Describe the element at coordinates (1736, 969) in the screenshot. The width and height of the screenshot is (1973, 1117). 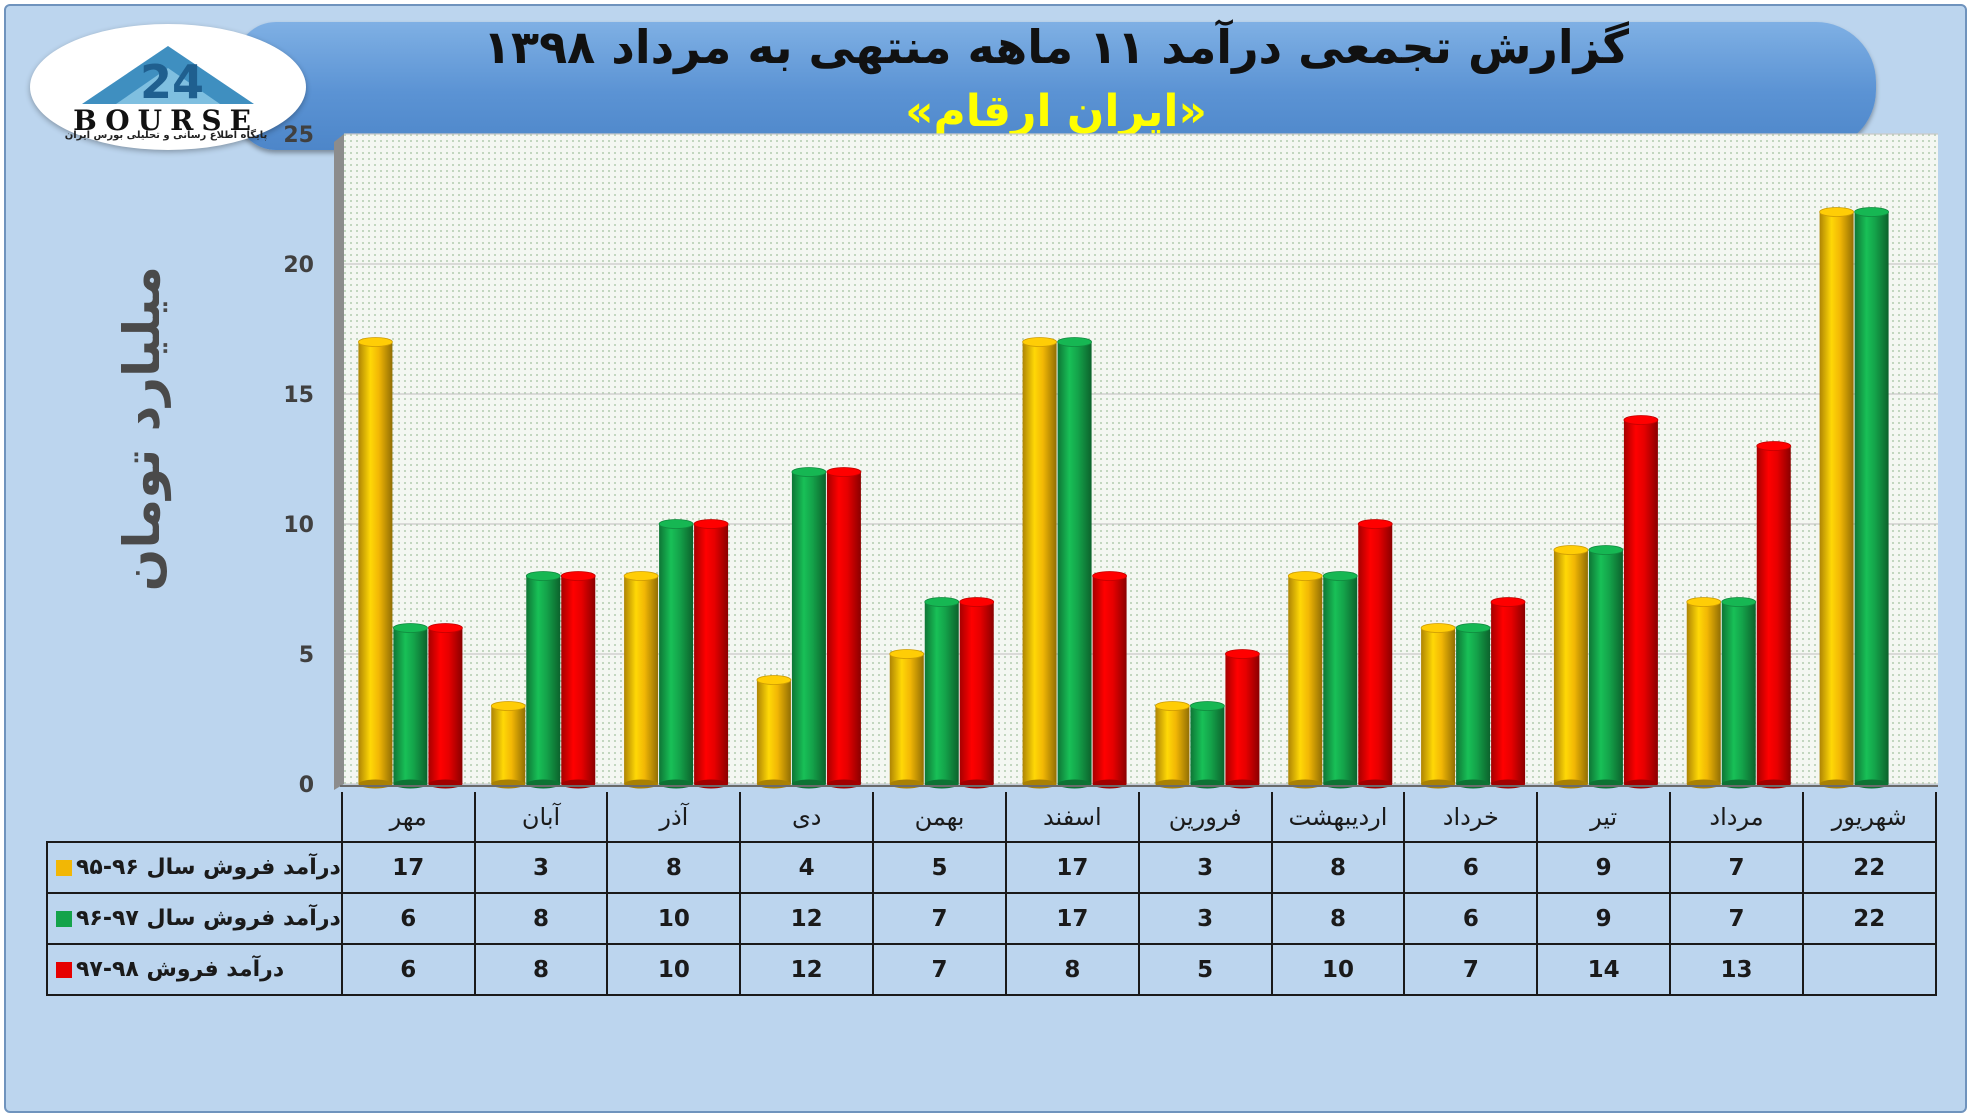
I see `data-label: 13` at that location.